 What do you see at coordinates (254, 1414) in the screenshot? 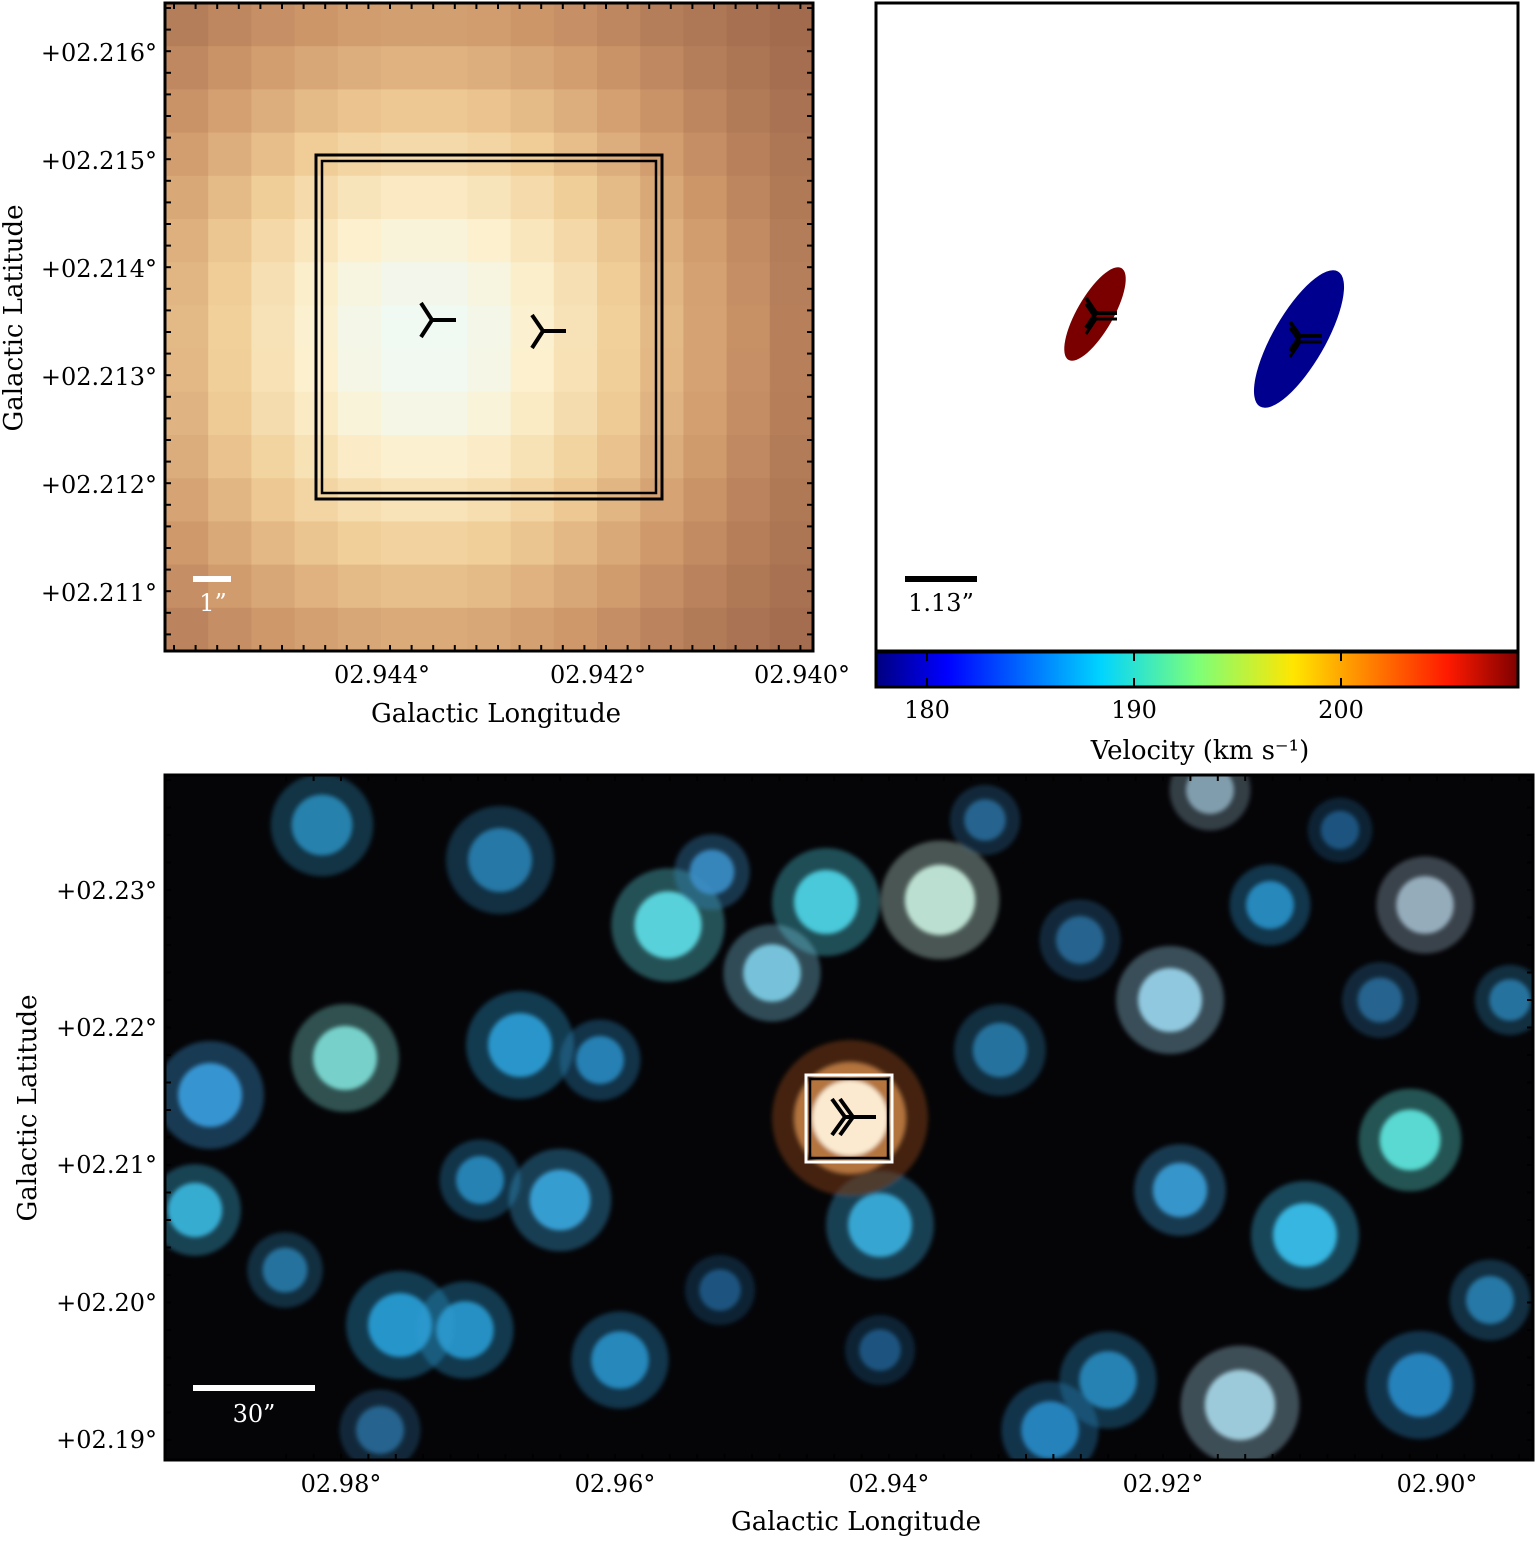
I see `bottom-scale-label: 30”` at bounding box center [254, 1414].